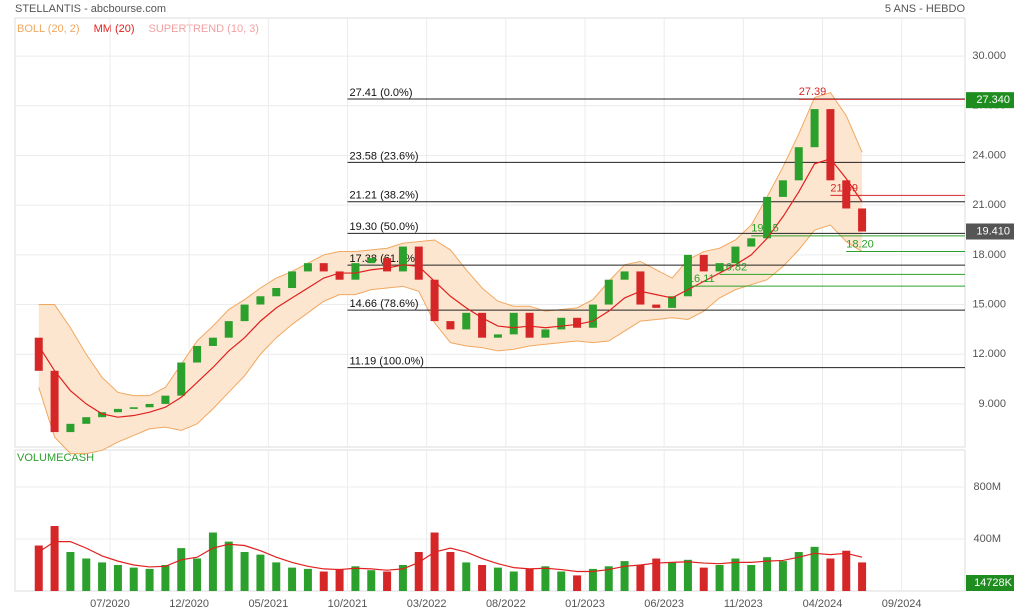 This screenshot has height=614, width=1014. I want to click on x-tick-label: 11/2023, so click(743, 604).